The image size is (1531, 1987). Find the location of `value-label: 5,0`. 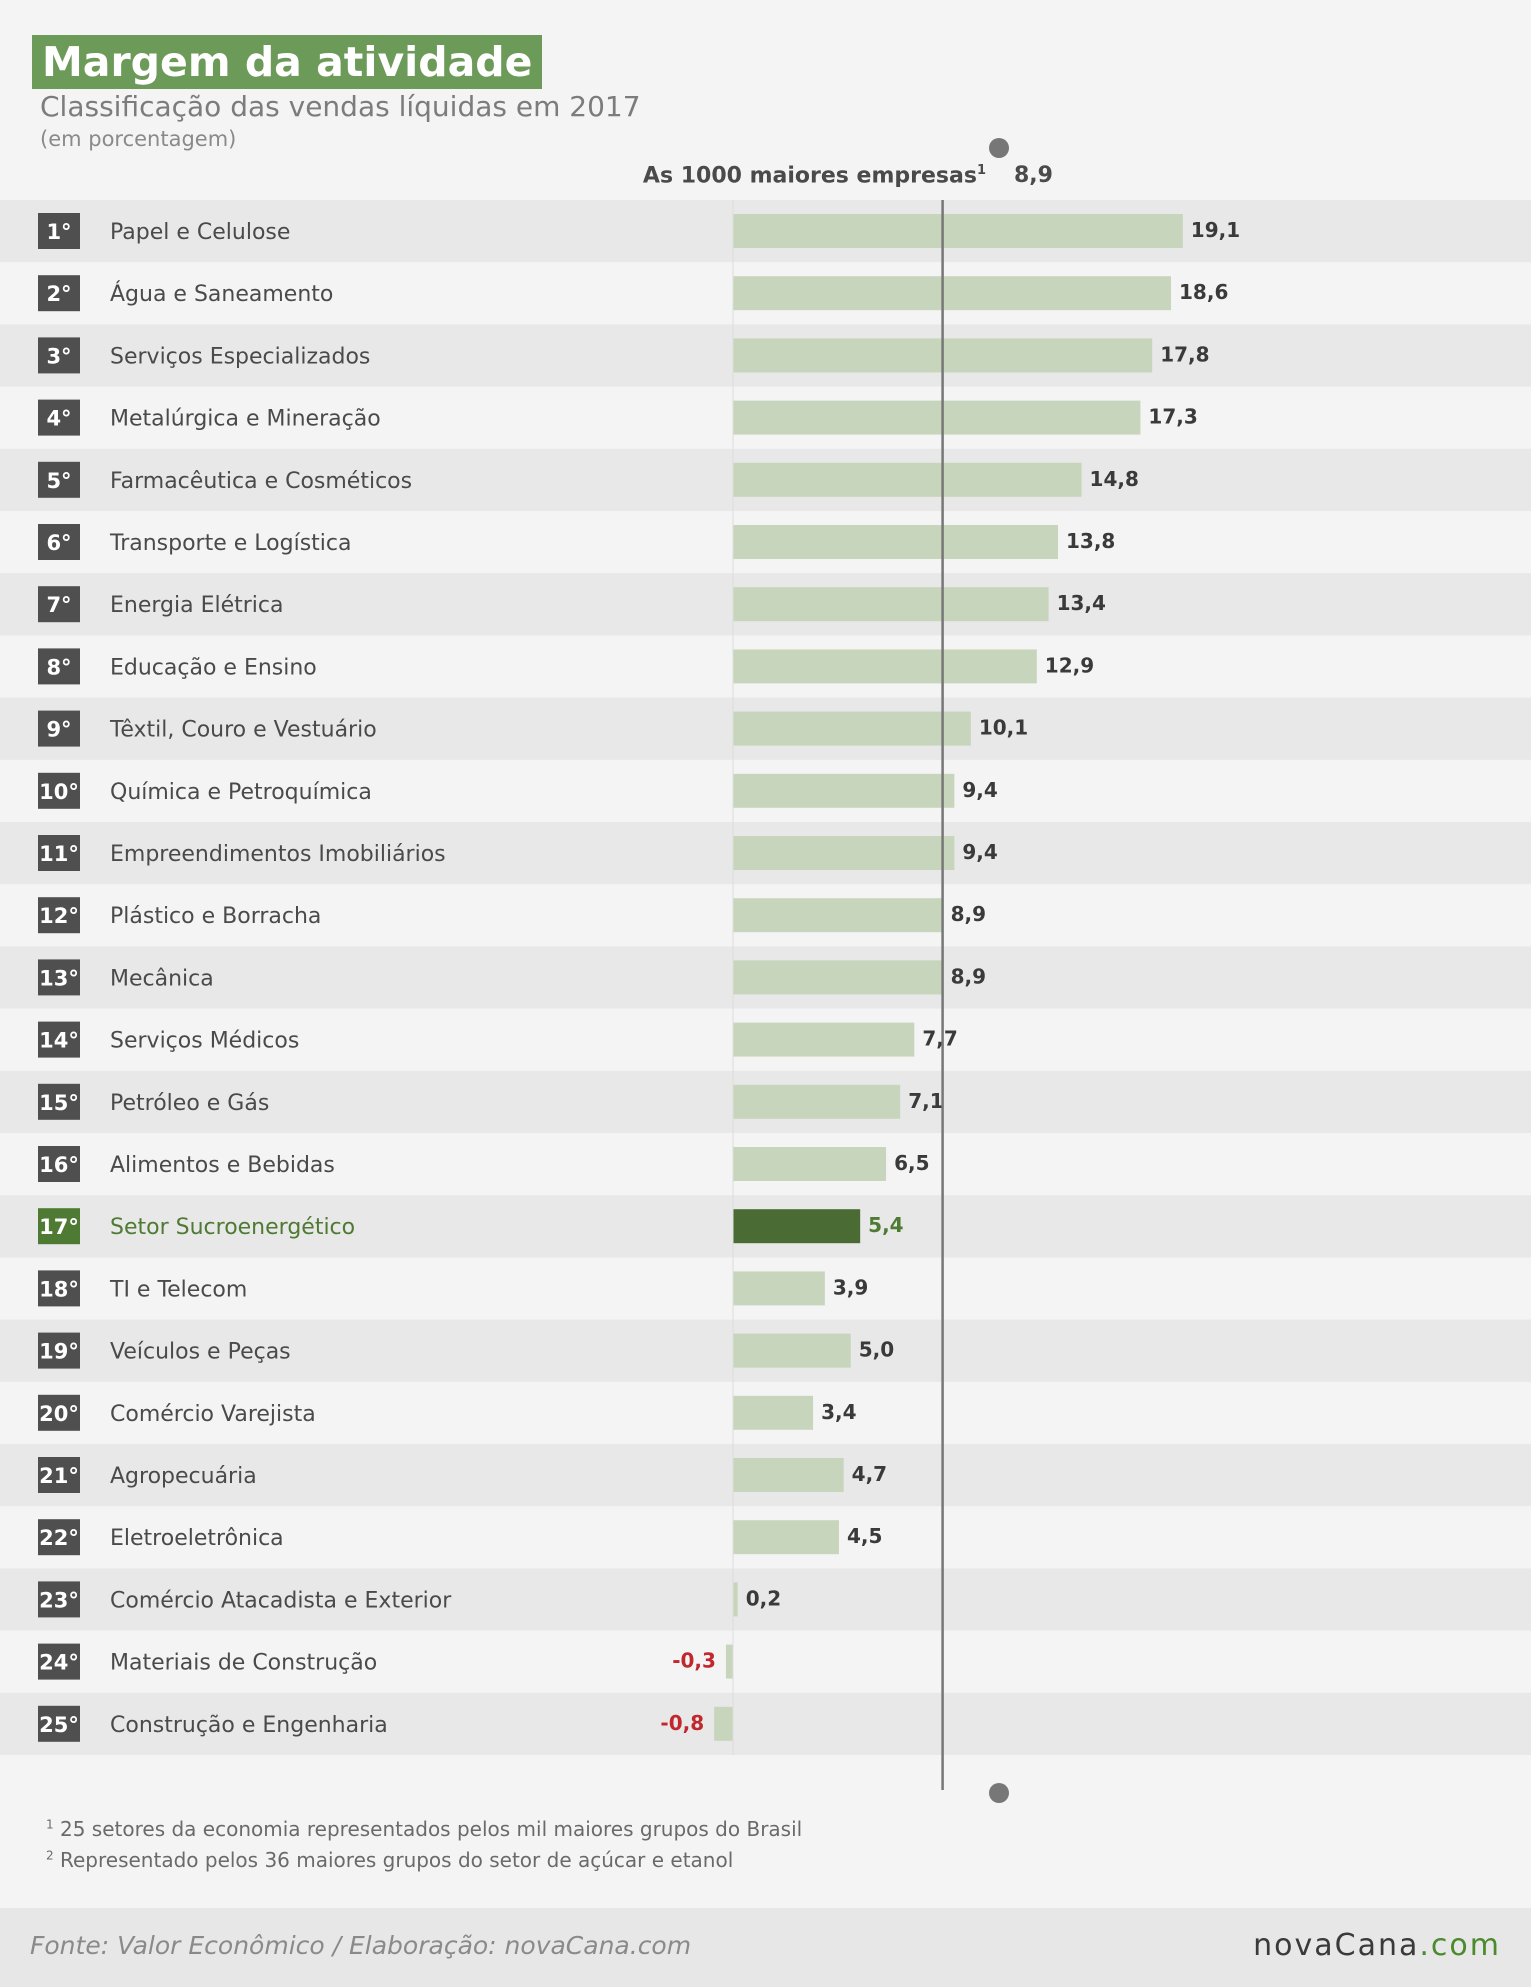

value-label: 5,0 is located at coordinates (876, 1350).